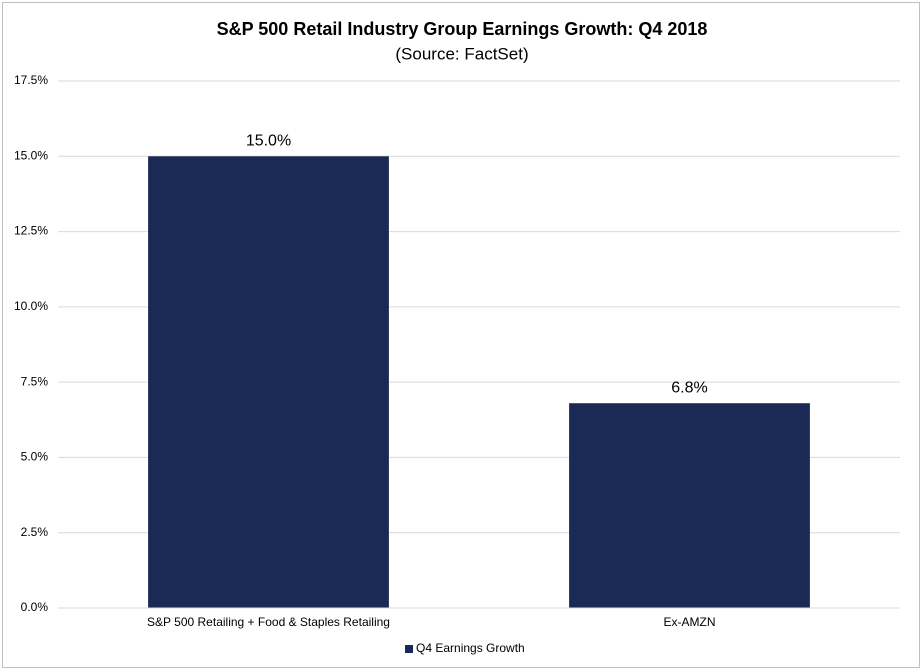 This screenshot has width=924, height=672. I want to click on y-tick-label: 17.5%, so click(31, 80).